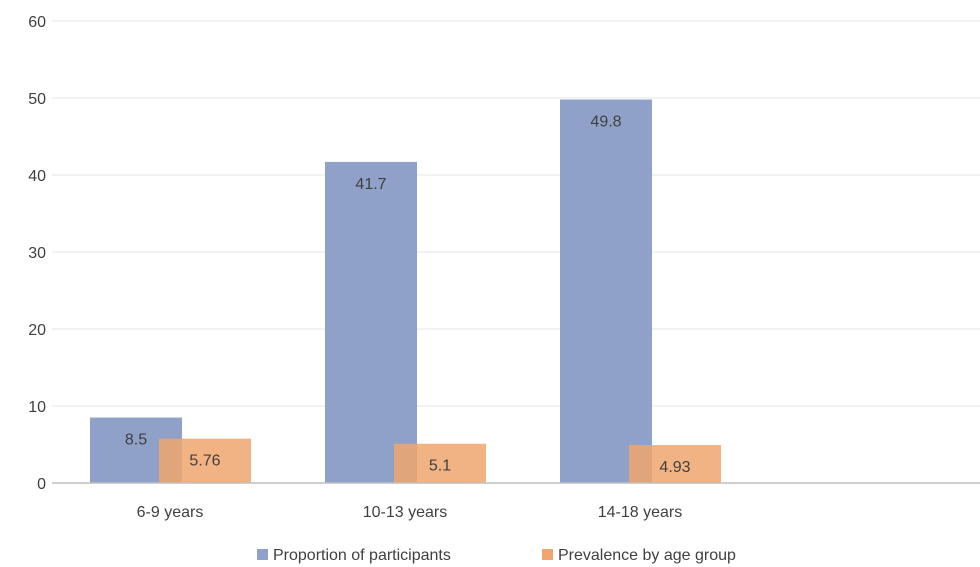 This screenshot has height=567, width=980. I want to click on y-tick-label: 60, so click(37, 22).